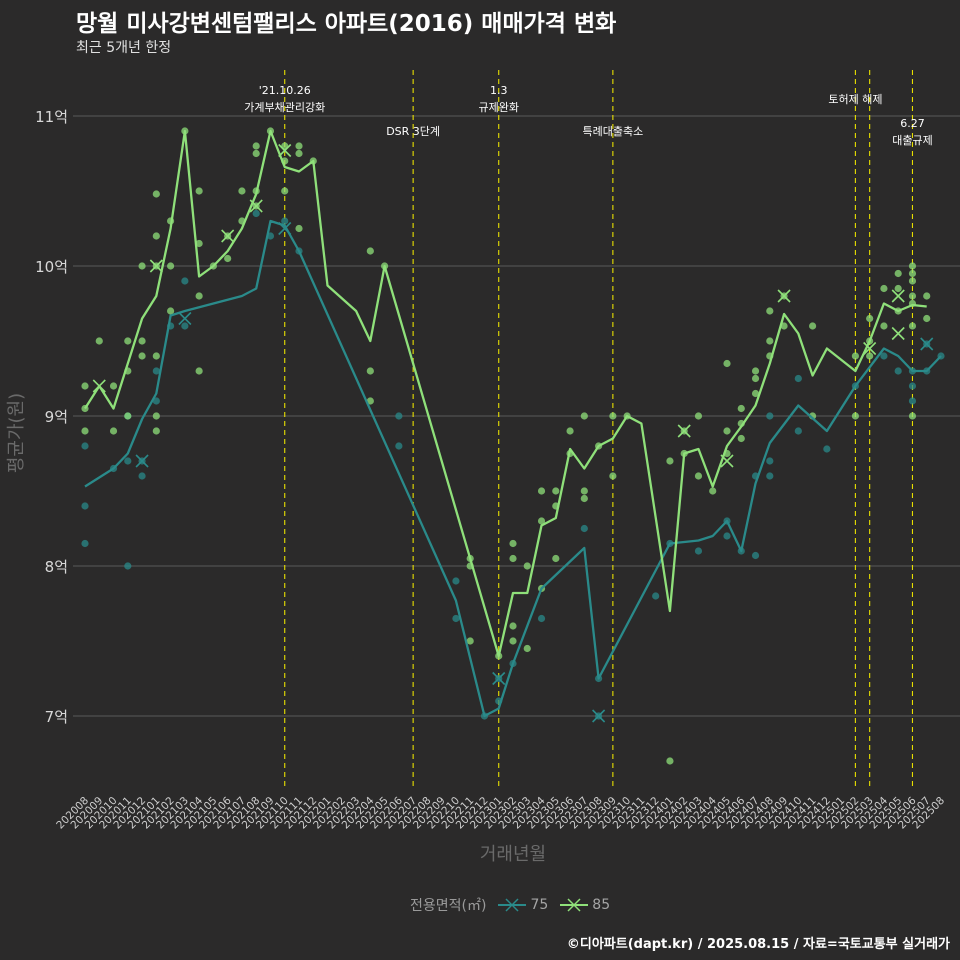  What do you see at coordinates (284, 107) in the screenshot?
I see `event-label: 가계부채관리강화` at bounding box center [284, 107].